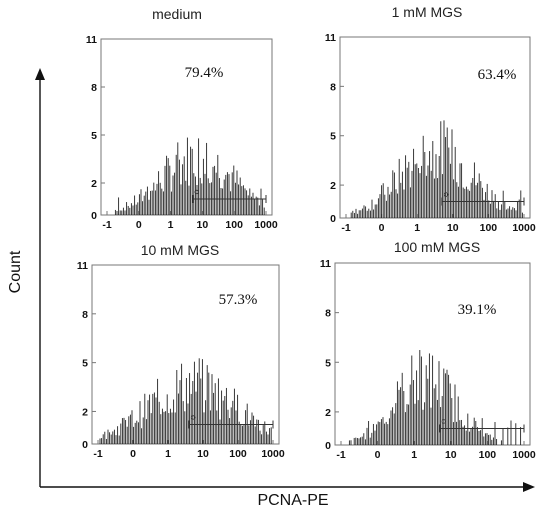  I want to click on panel-title: 100 mM MGS, so click(437, 247).